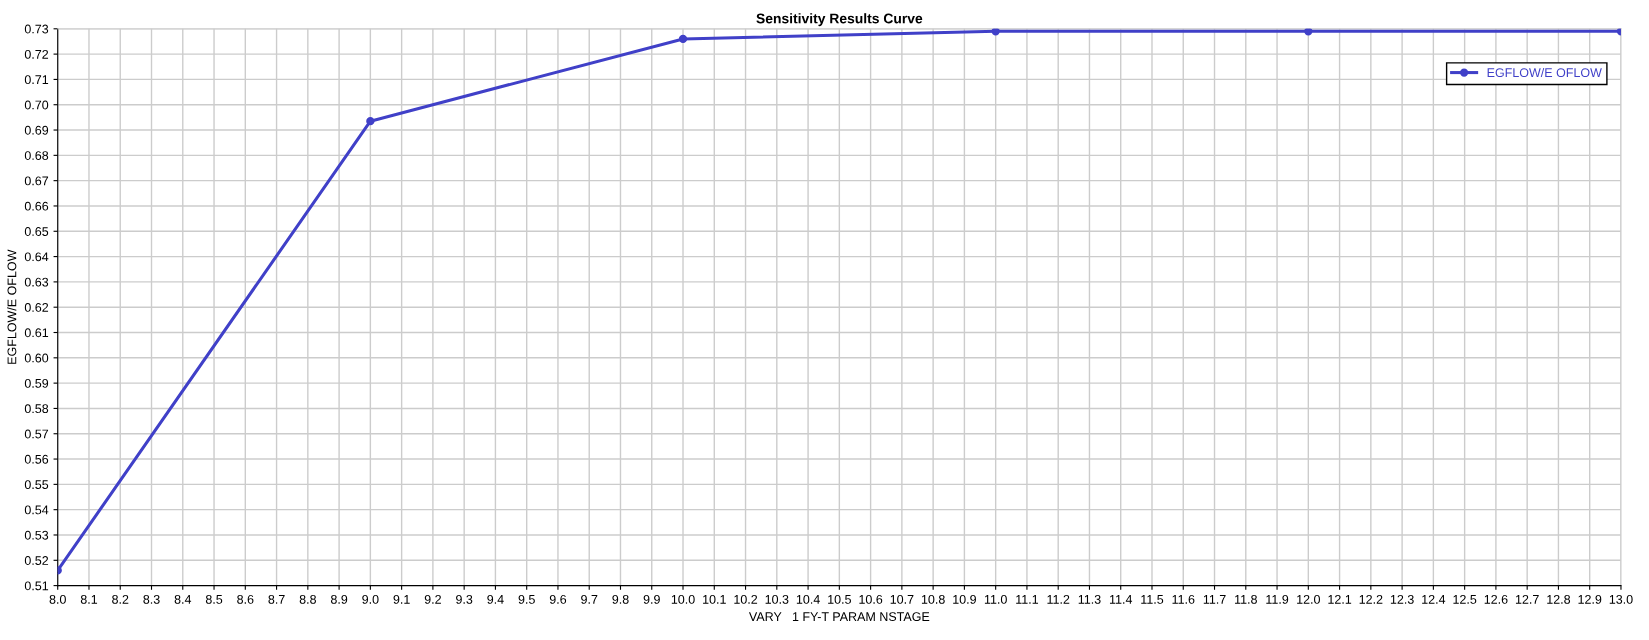 Image resolution: width=1649 pixels, height=640 pixels. Describe the element at coordinates (370, 599) in the screenshot. I see `x-tick-label: 9.0` at that location.